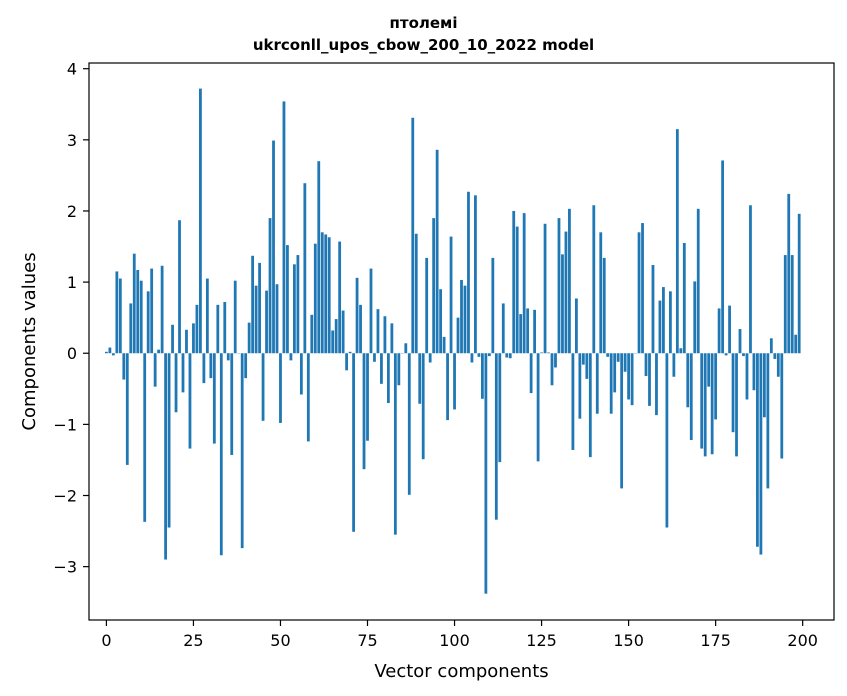 This screenshot has width=847, height=696. What do you see at coordinates (106, 640) in the screenshot?
I see `x-tick-label: 0` at bounding box center [106, 640].